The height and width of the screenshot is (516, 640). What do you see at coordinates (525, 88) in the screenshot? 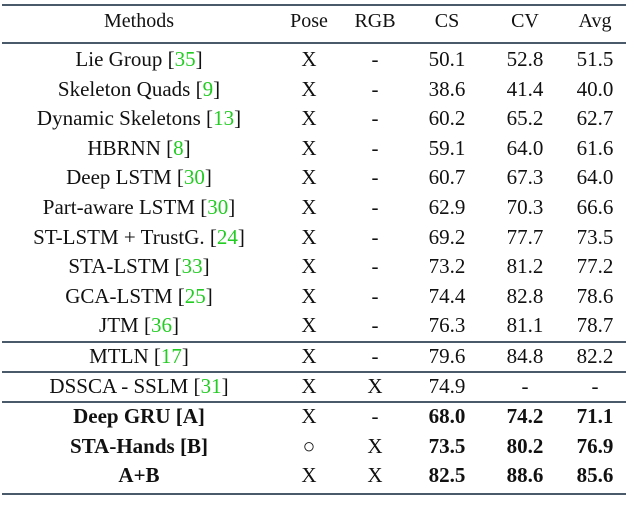
I see `cv-value: 41.4` at bounding box center [525, 88].